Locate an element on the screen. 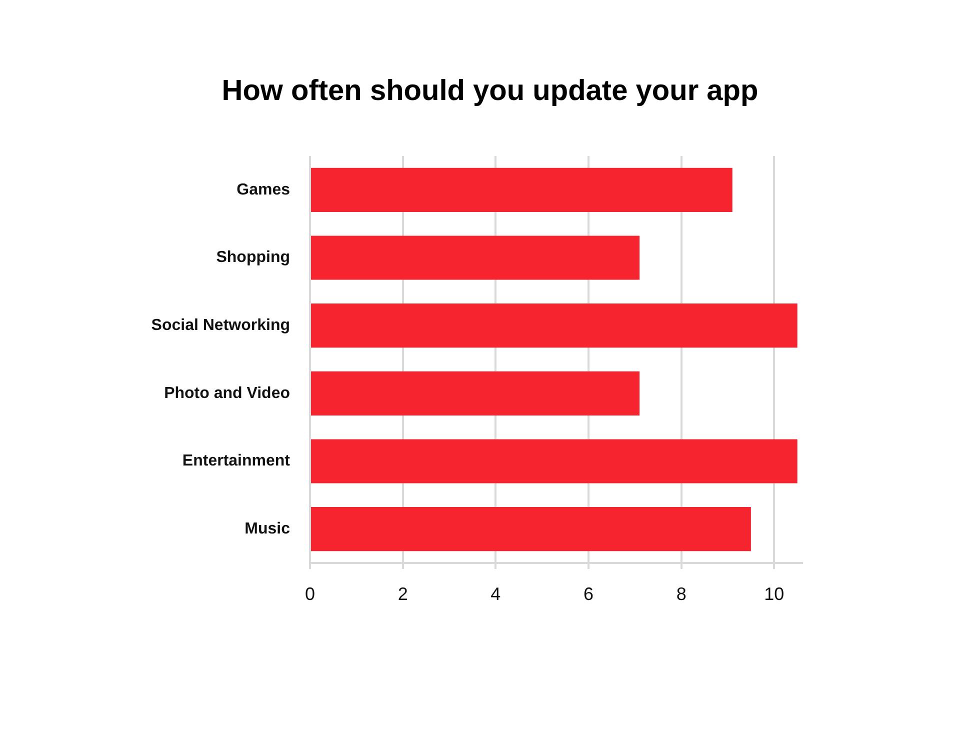 This screenshot has width=960, height=750. y-tick-label: Games is located at coordinates (263, 189).